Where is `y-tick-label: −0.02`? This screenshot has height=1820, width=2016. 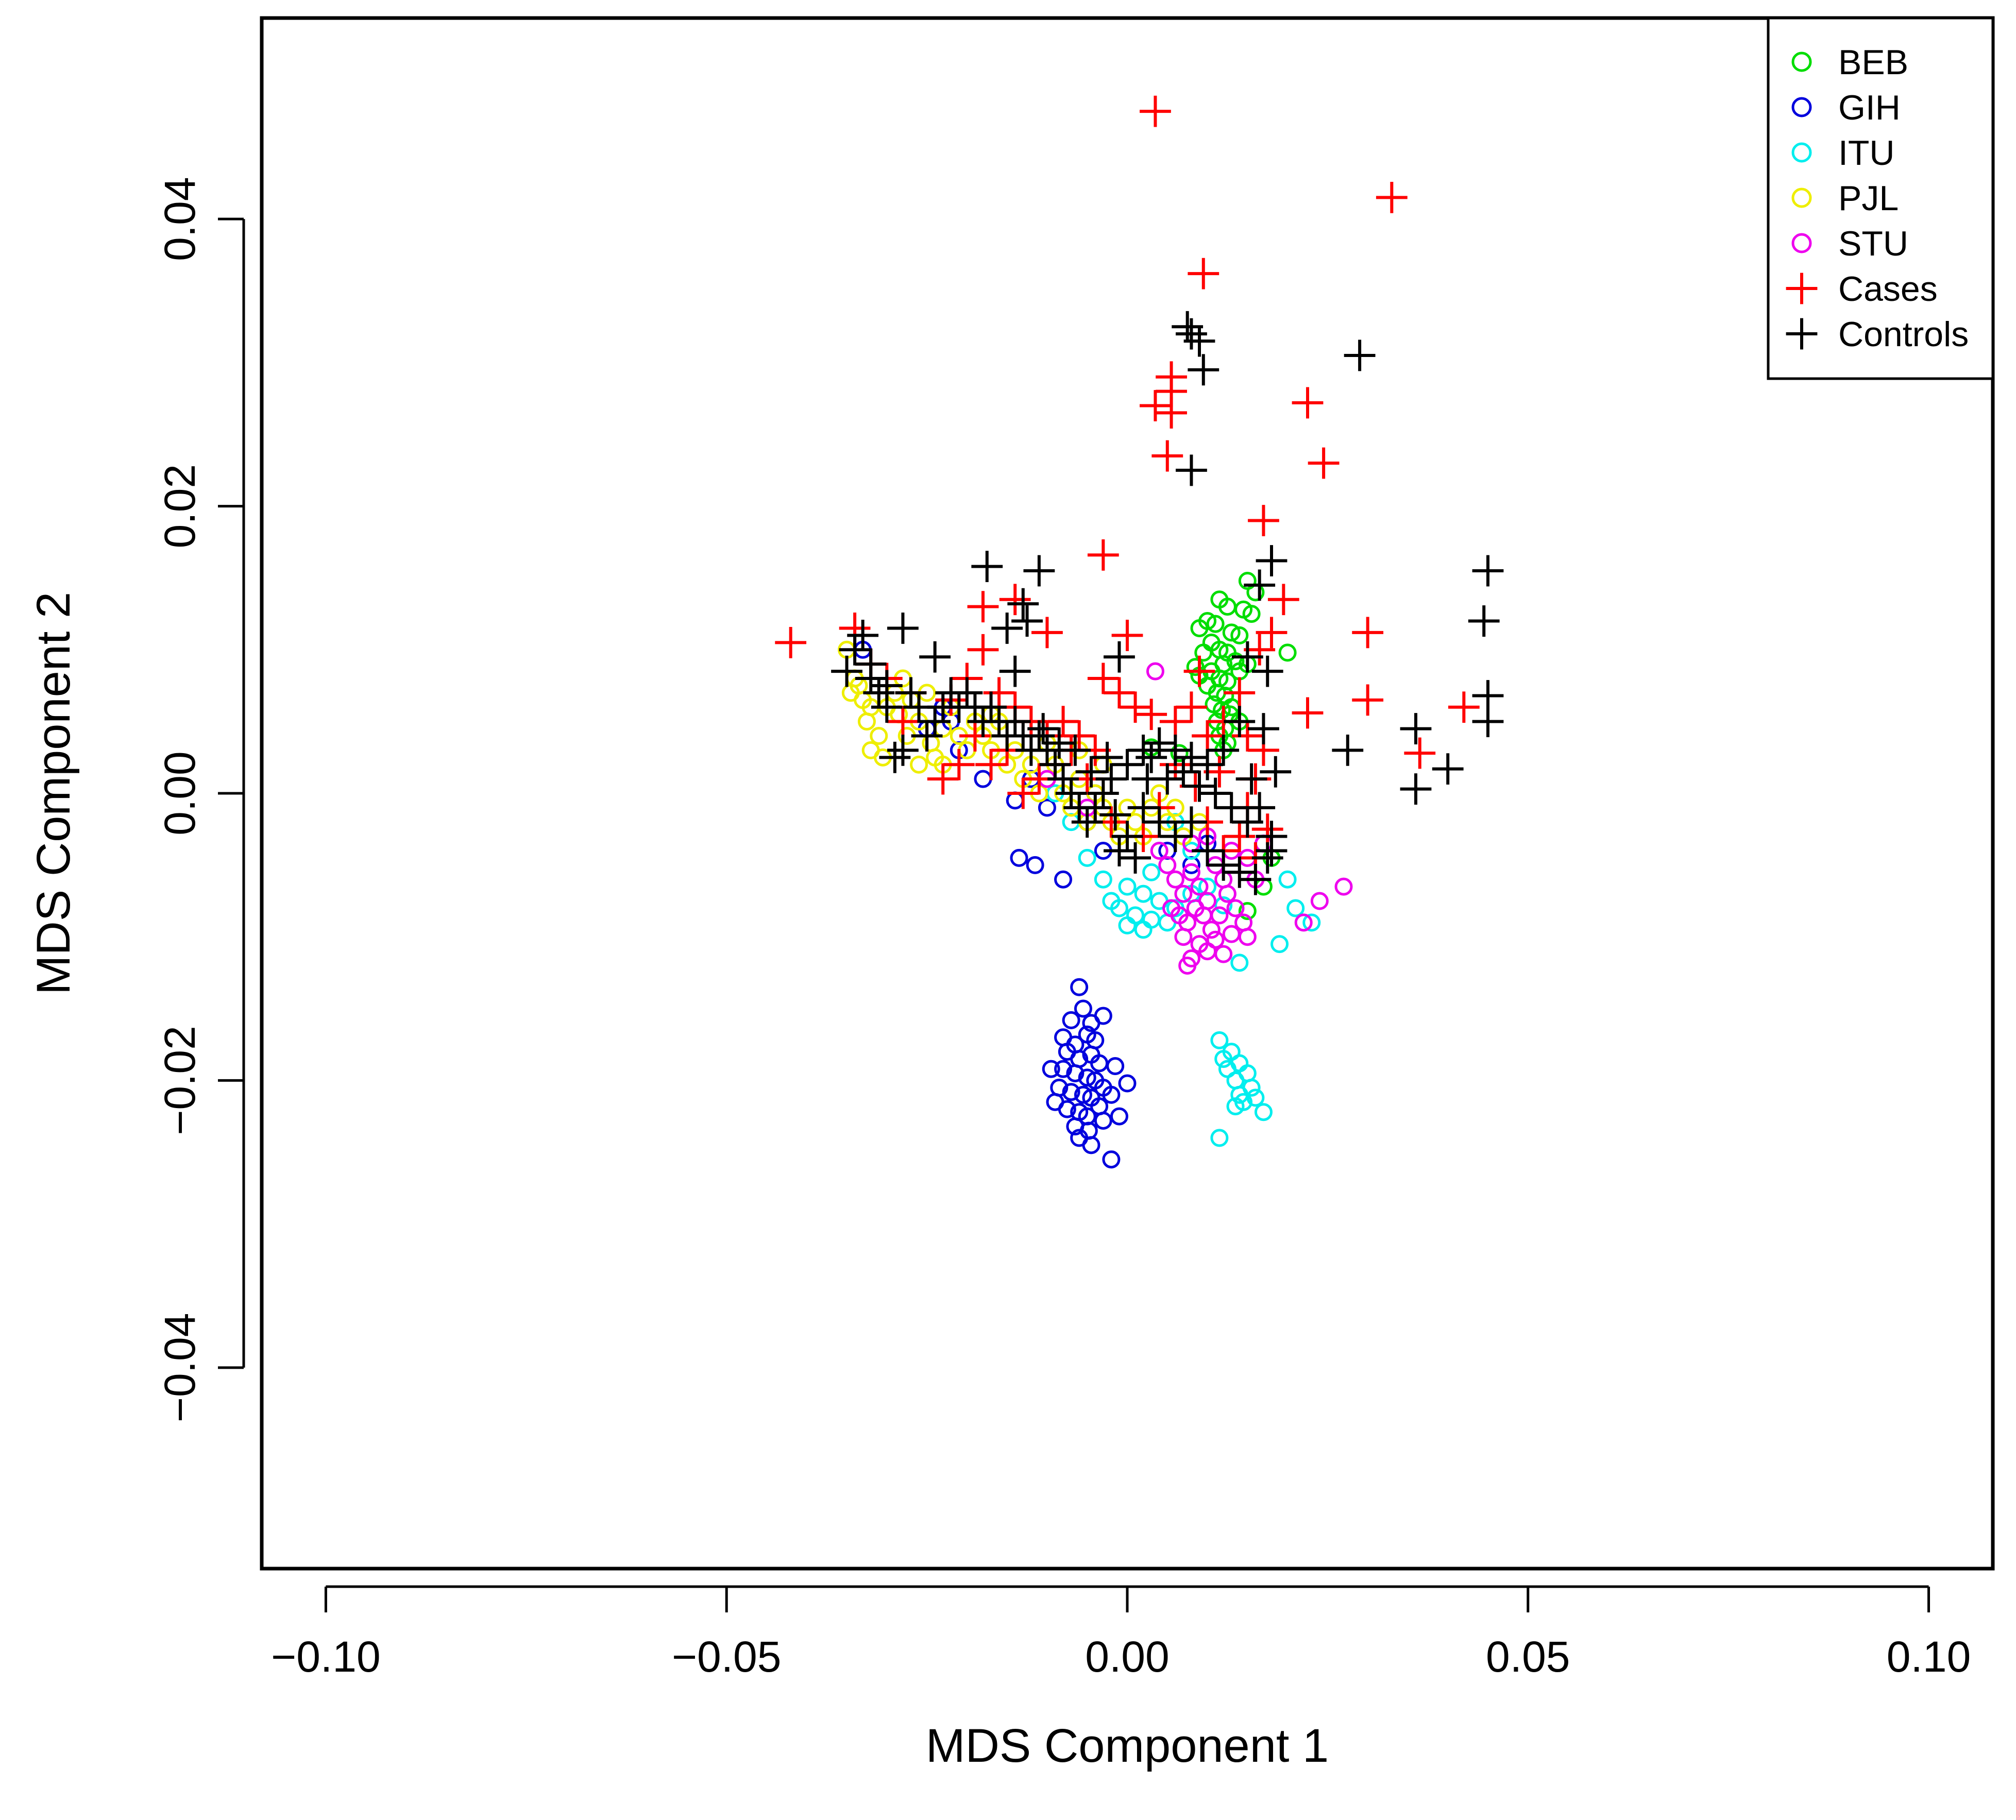
y-tick-label: −0.02 is located at coordinates (180, 1080).